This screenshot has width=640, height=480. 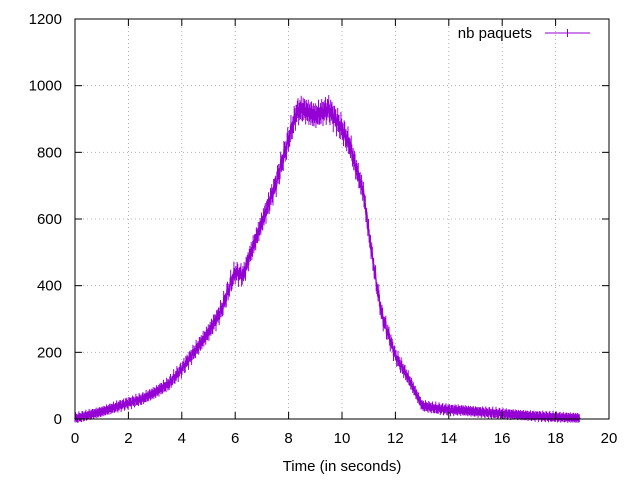 What do you see at coordinates (49, 352) in the screenshot?
I see `y-tick-label: 200` at bounding box center [49, 352].